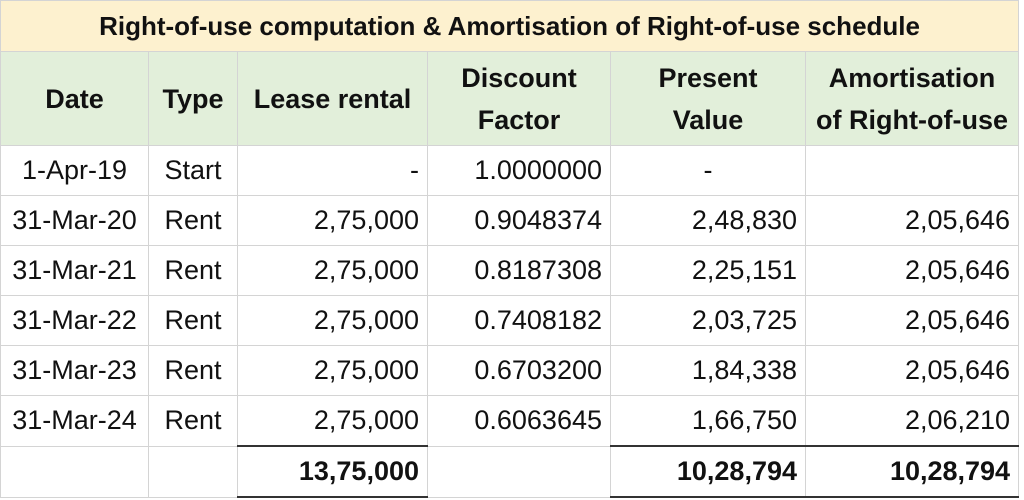 This screenshot has width=1024, height=500. Describe the element at coordinates (519, 320) in the screenshot. I see `cell-discount-factor: 0.7408182` at that location.